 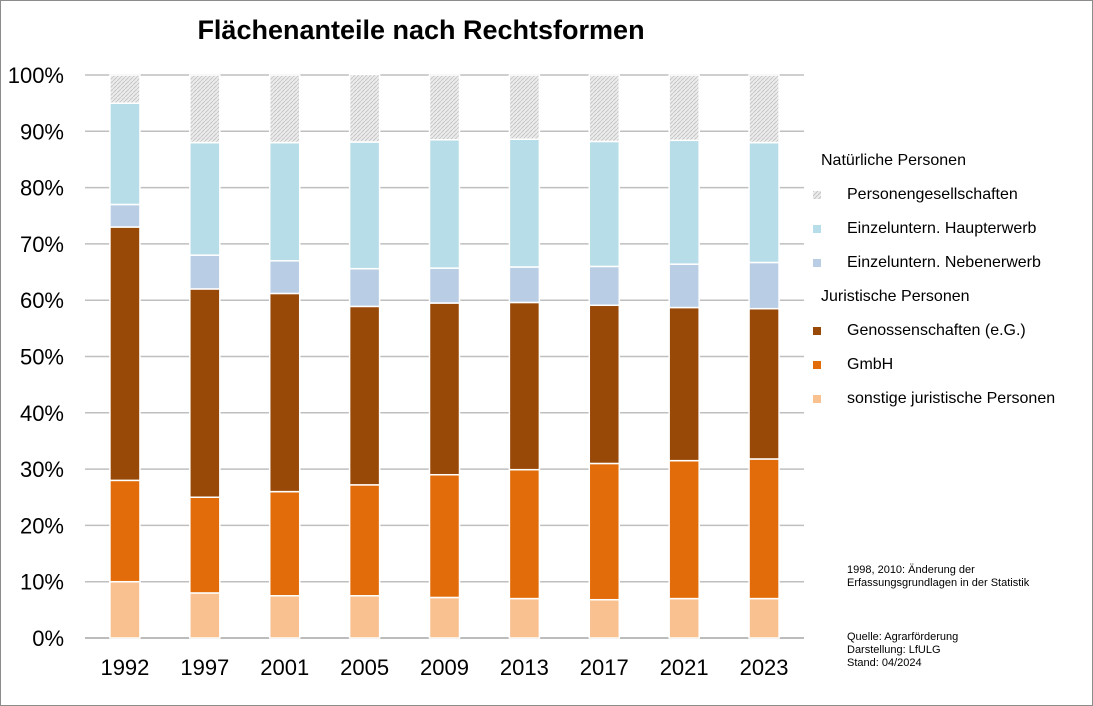 What do you see at coordinates (884, 663) in the screenshot?
I see `date-line: Stand: 04/2024` at bounding box center [884, 663].